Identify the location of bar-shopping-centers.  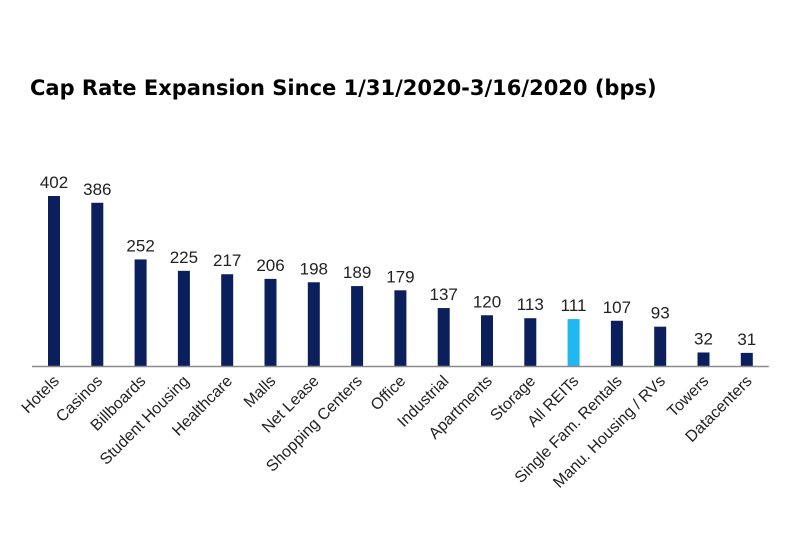
(357, 326).